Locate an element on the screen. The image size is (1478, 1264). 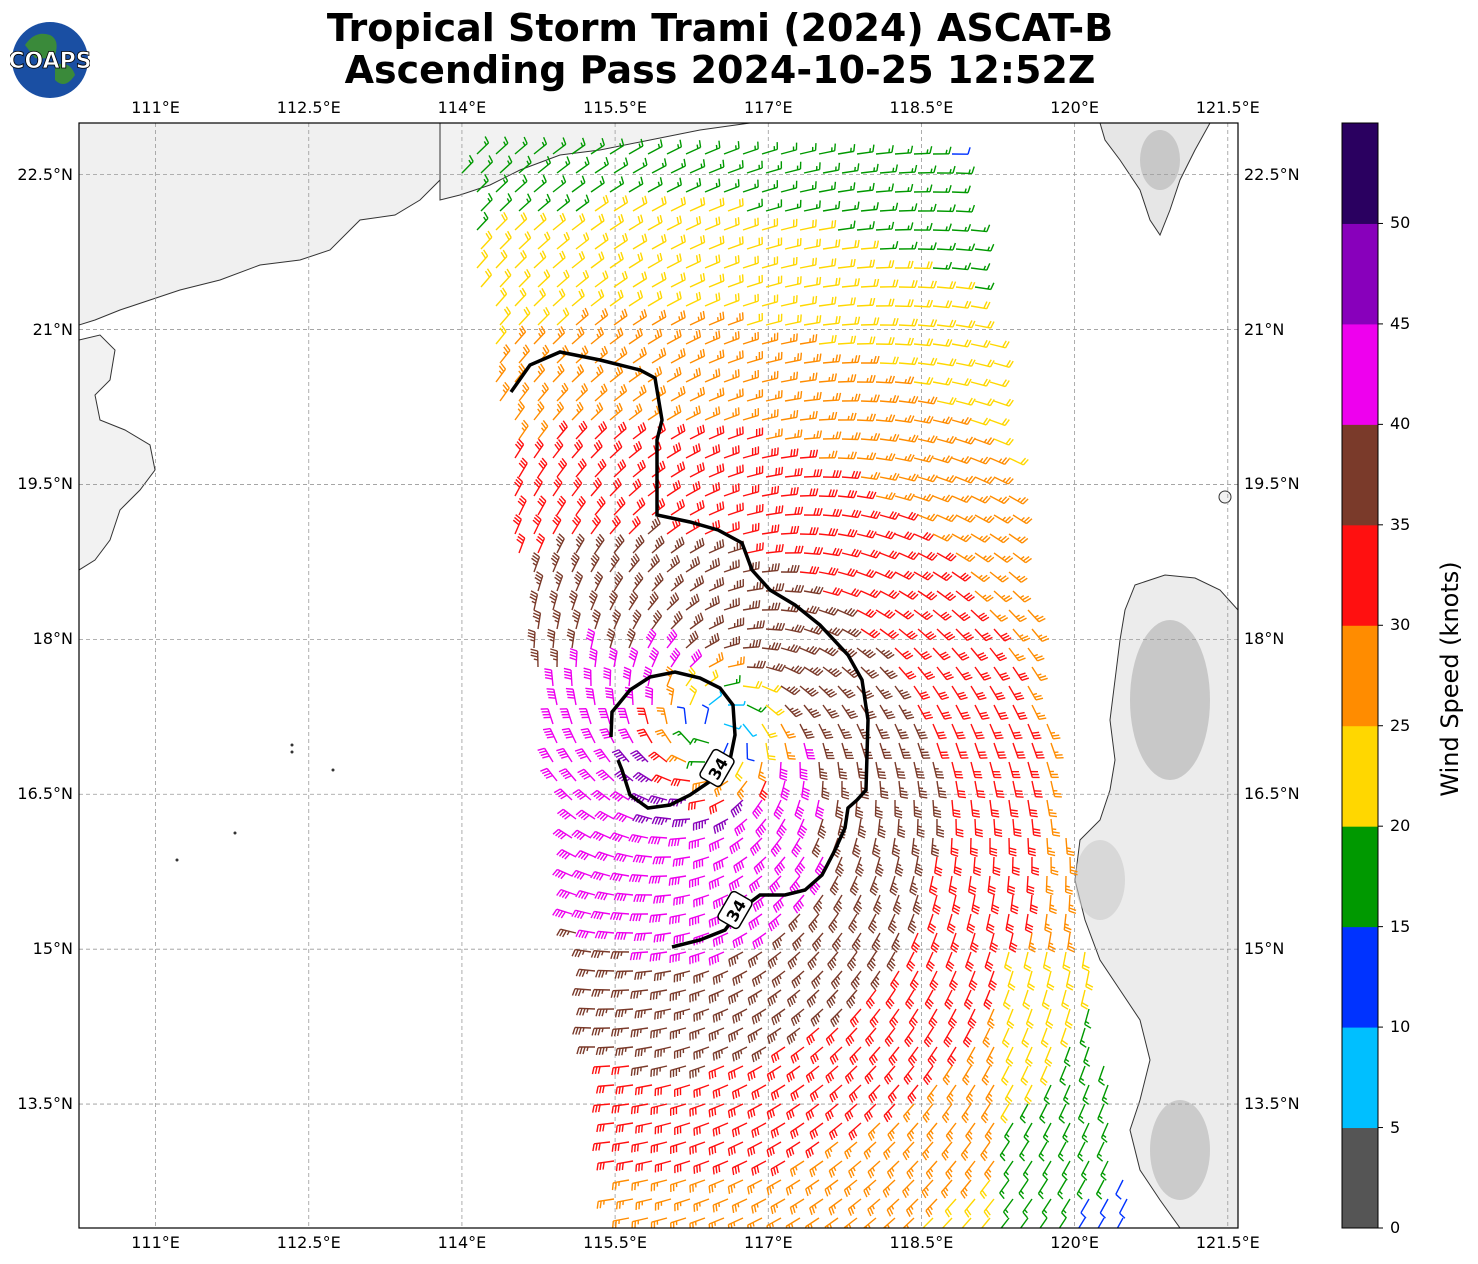
lon-tick-bottom: 114°E is located at coordinates (462, 1242).